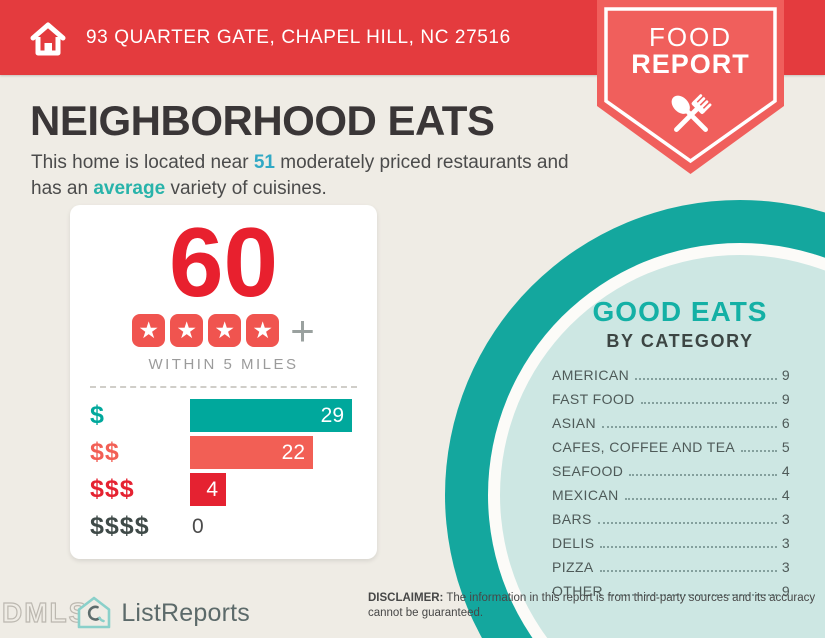  I want to click on disclaimer-label: DISCLAIMER:, so click(406, 598).